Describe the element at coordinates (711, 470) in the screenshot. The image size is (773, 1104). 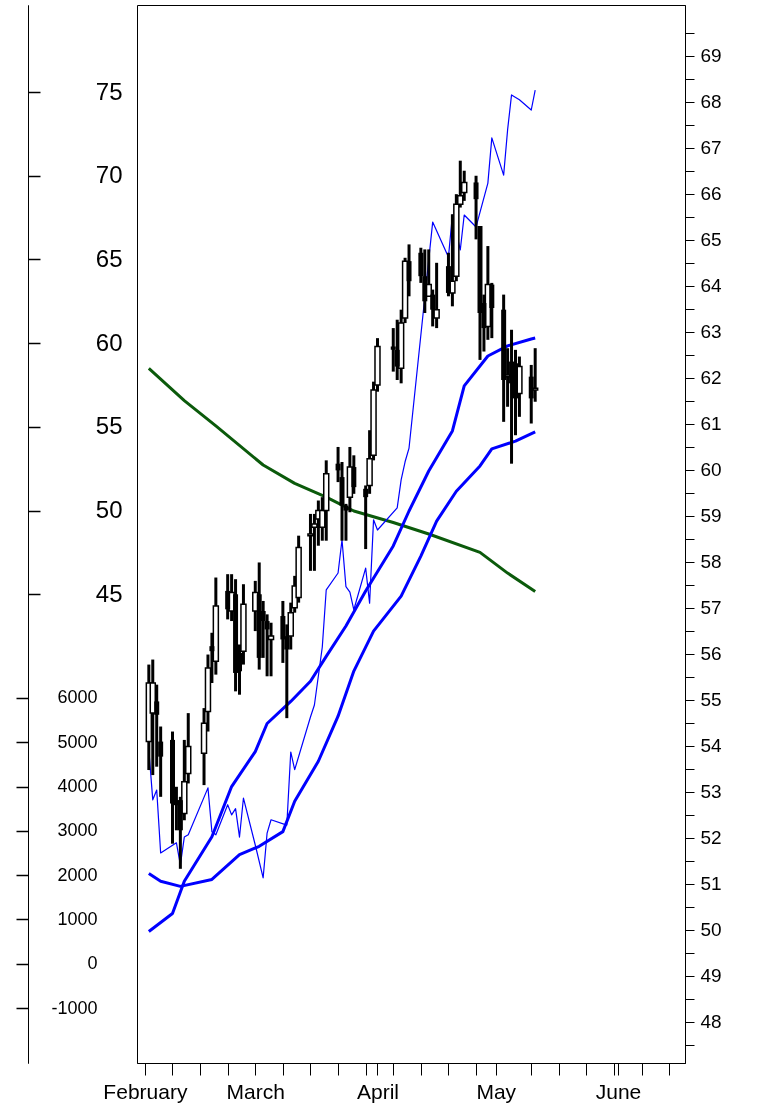
I see `y2-tick-label: 60` at that location.